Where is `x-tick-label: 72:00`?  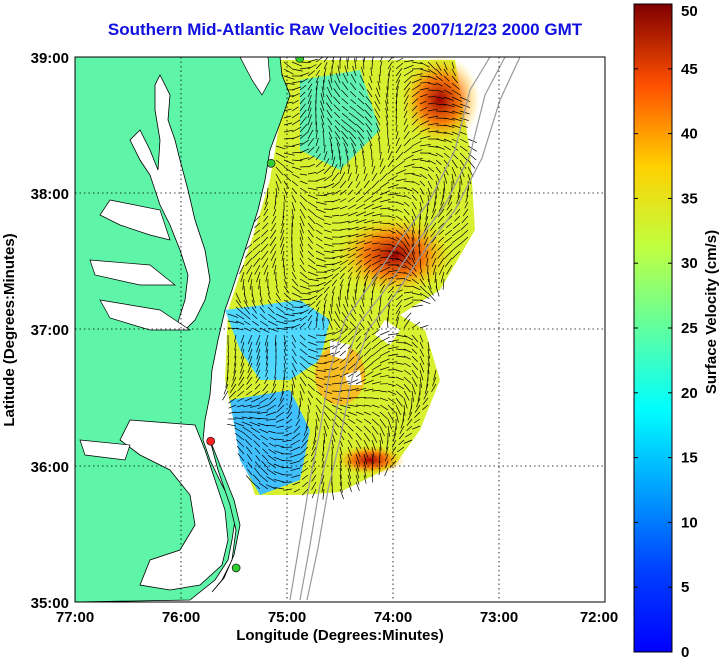
x-tick-label: 72:00 is located at coordinates (599, 617).